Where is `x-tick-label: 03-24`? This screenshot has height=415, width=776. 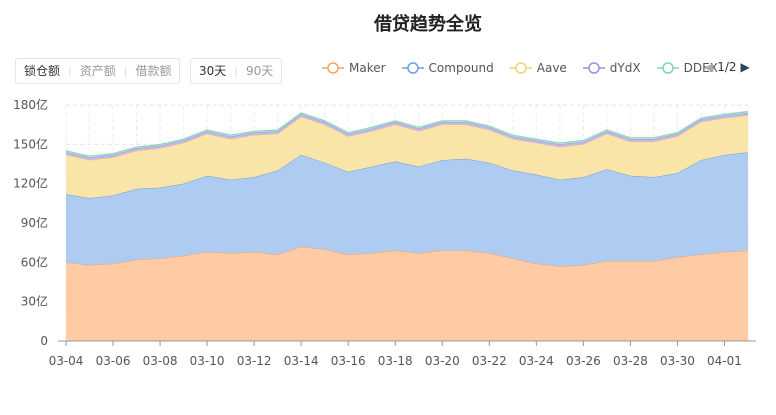
x-tick-label: 03-24 is located at coordinates (536, 361).